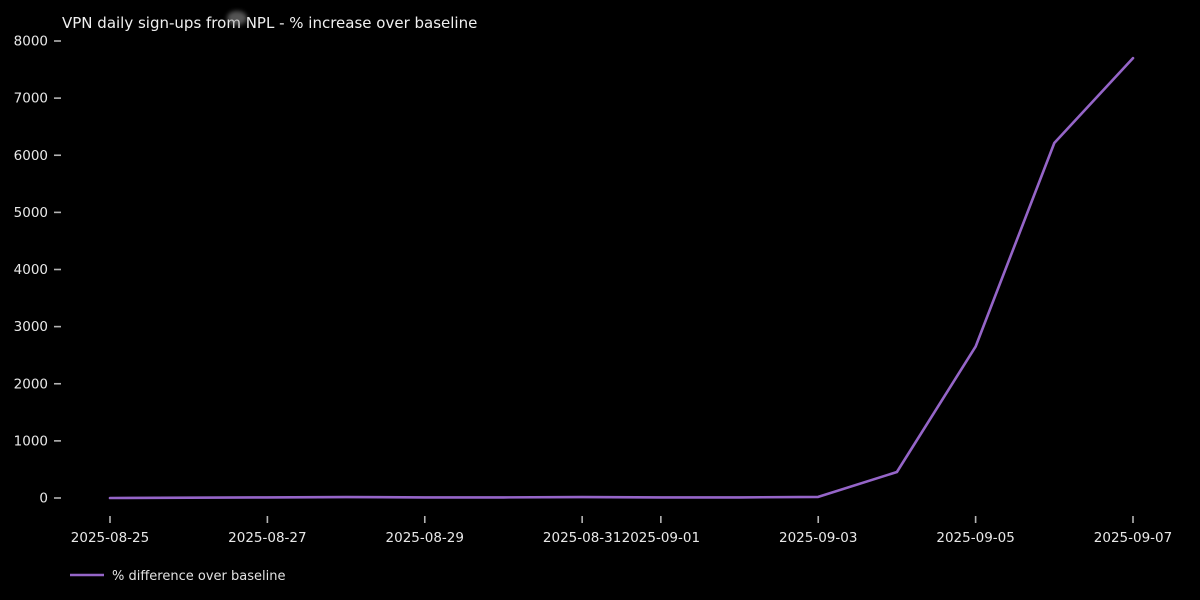 The height and width of the screenshot is (600, 1200). What do you see at coordinates (237, 18) in the screenshot?
I see `cursor-artifact` at bounding box center [237, 18].